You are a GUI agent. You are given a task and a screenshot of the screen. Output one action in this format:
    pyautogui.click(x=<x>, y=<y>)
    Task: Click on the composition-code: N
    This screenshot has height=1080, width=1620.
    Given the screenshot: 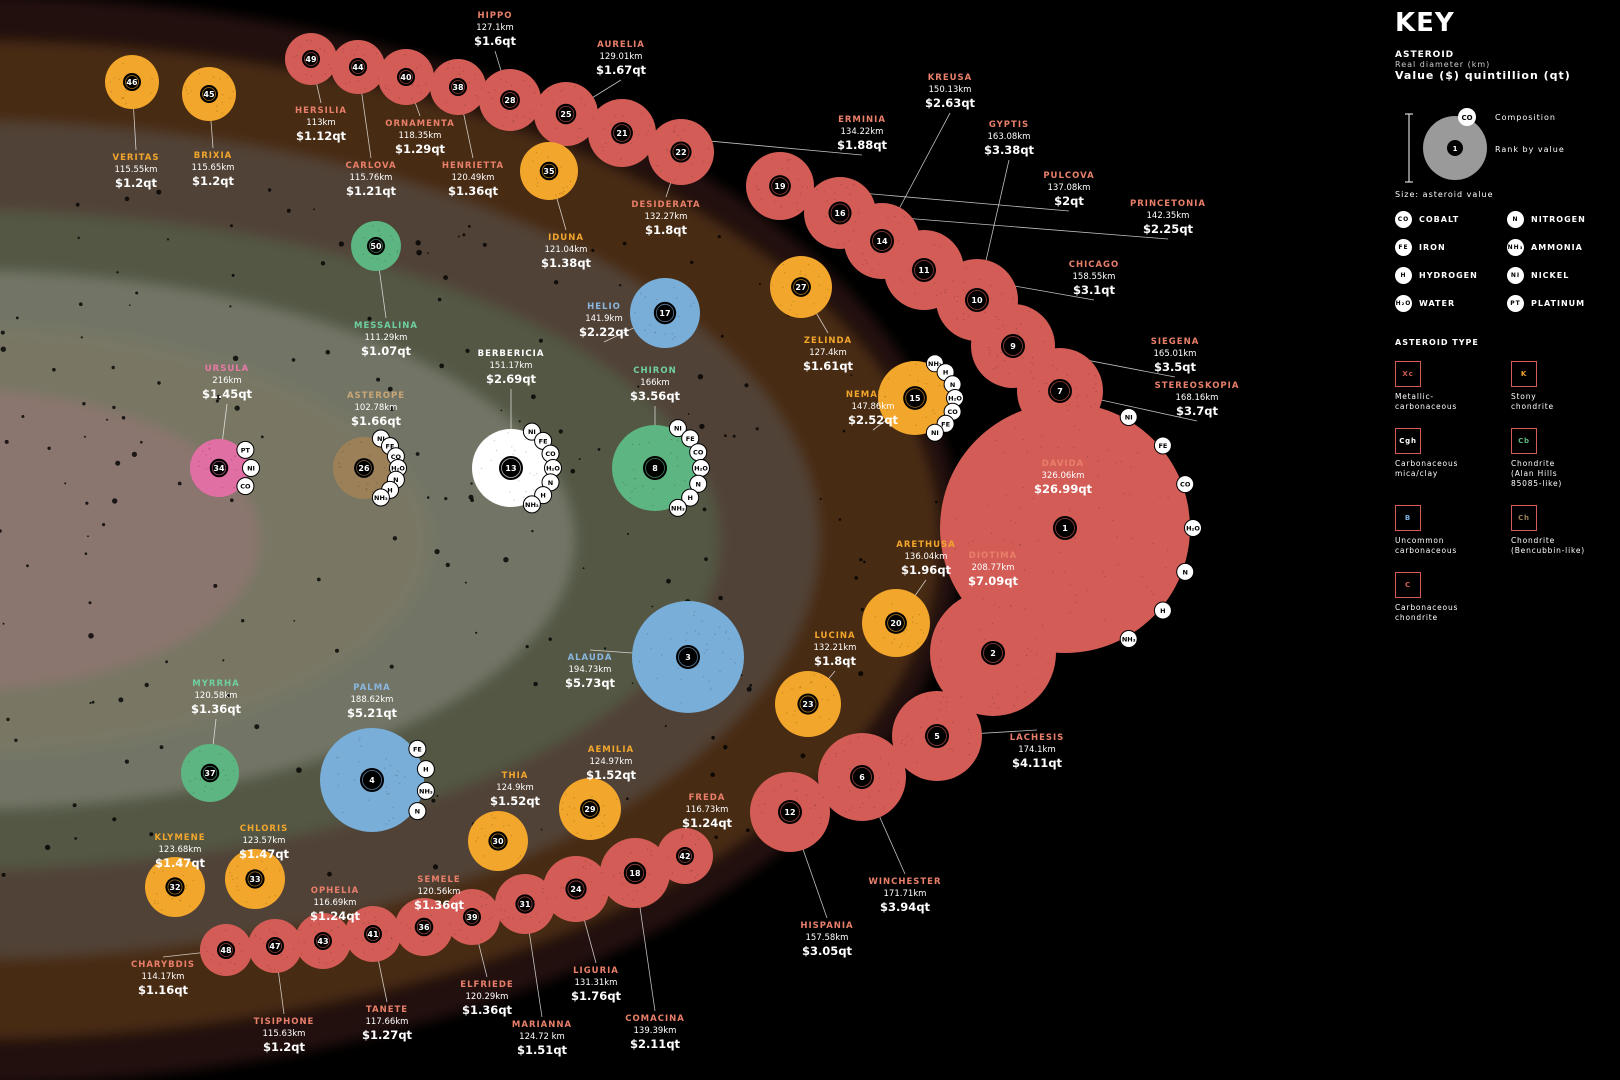 What is the action you would take?
    pyautogui.click(x=1184, y=572)
    